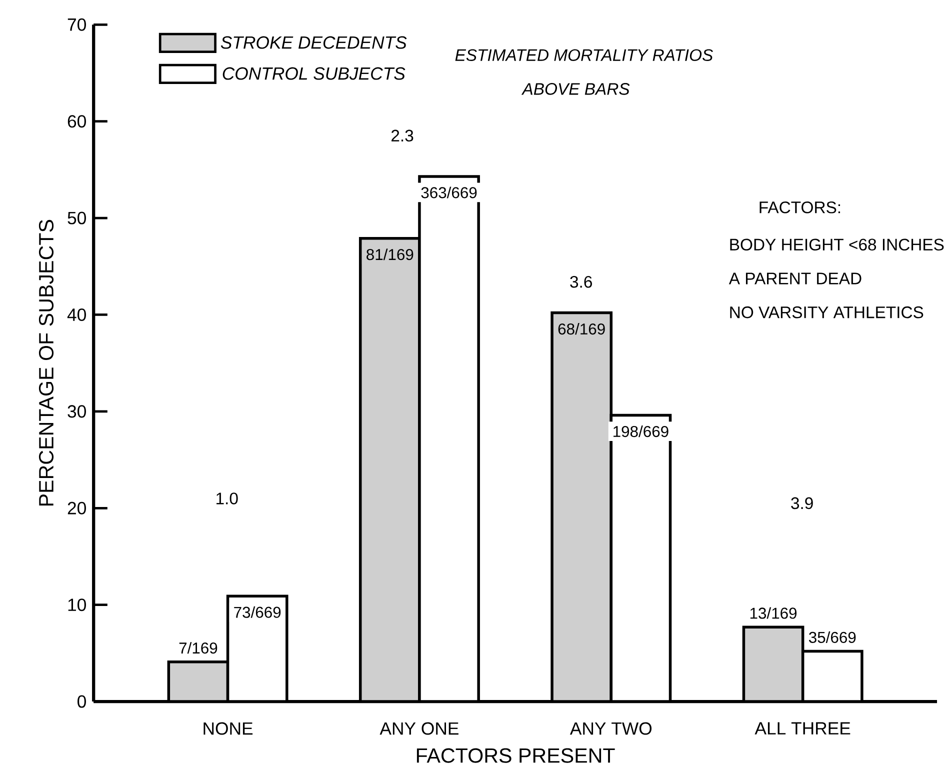 The width and height of the screenshot is (951, 769). What do you see at coordinates (802, 728) in the screenshot?
I see `x-tick-label: ALL THREE` at bounding box center [802, 728].